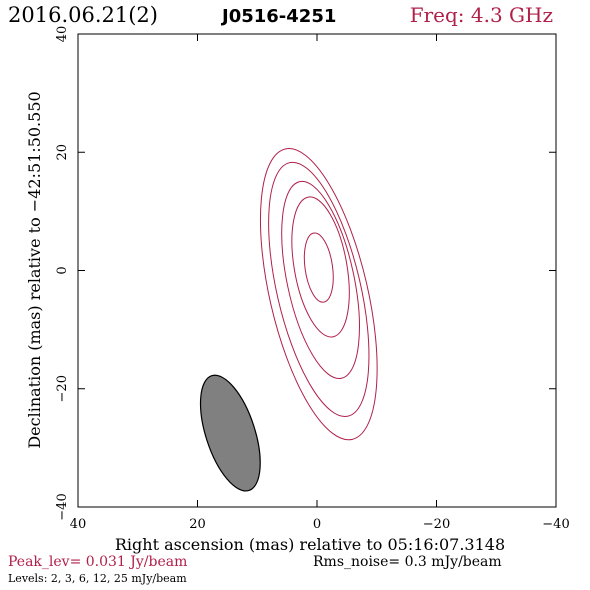 This screenshot has height=590, width=590. Describe the element at coordinates (78, 524) in the screenshot. I see `x-tick-label: 40` at that location.